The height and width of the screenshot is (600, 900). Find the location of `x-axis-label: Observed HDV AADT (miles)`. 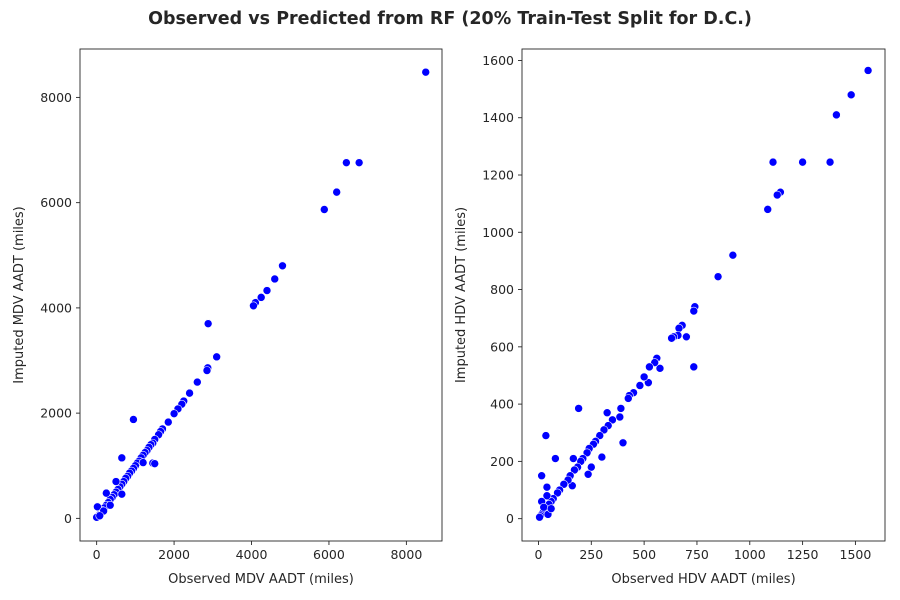

x-axis-label: Observed HDV AADT (miles) is located at coordinates (703, 579).